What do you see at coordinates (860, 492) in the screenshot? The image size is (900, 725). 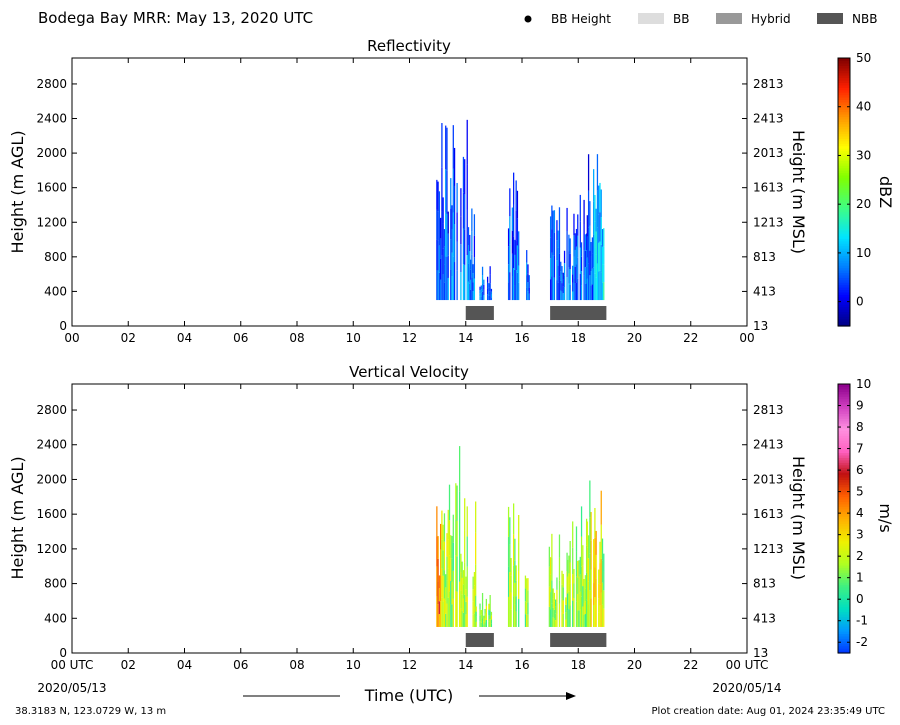 I see `colorbar-tick-label: 5` at bounding box center [860, 492].